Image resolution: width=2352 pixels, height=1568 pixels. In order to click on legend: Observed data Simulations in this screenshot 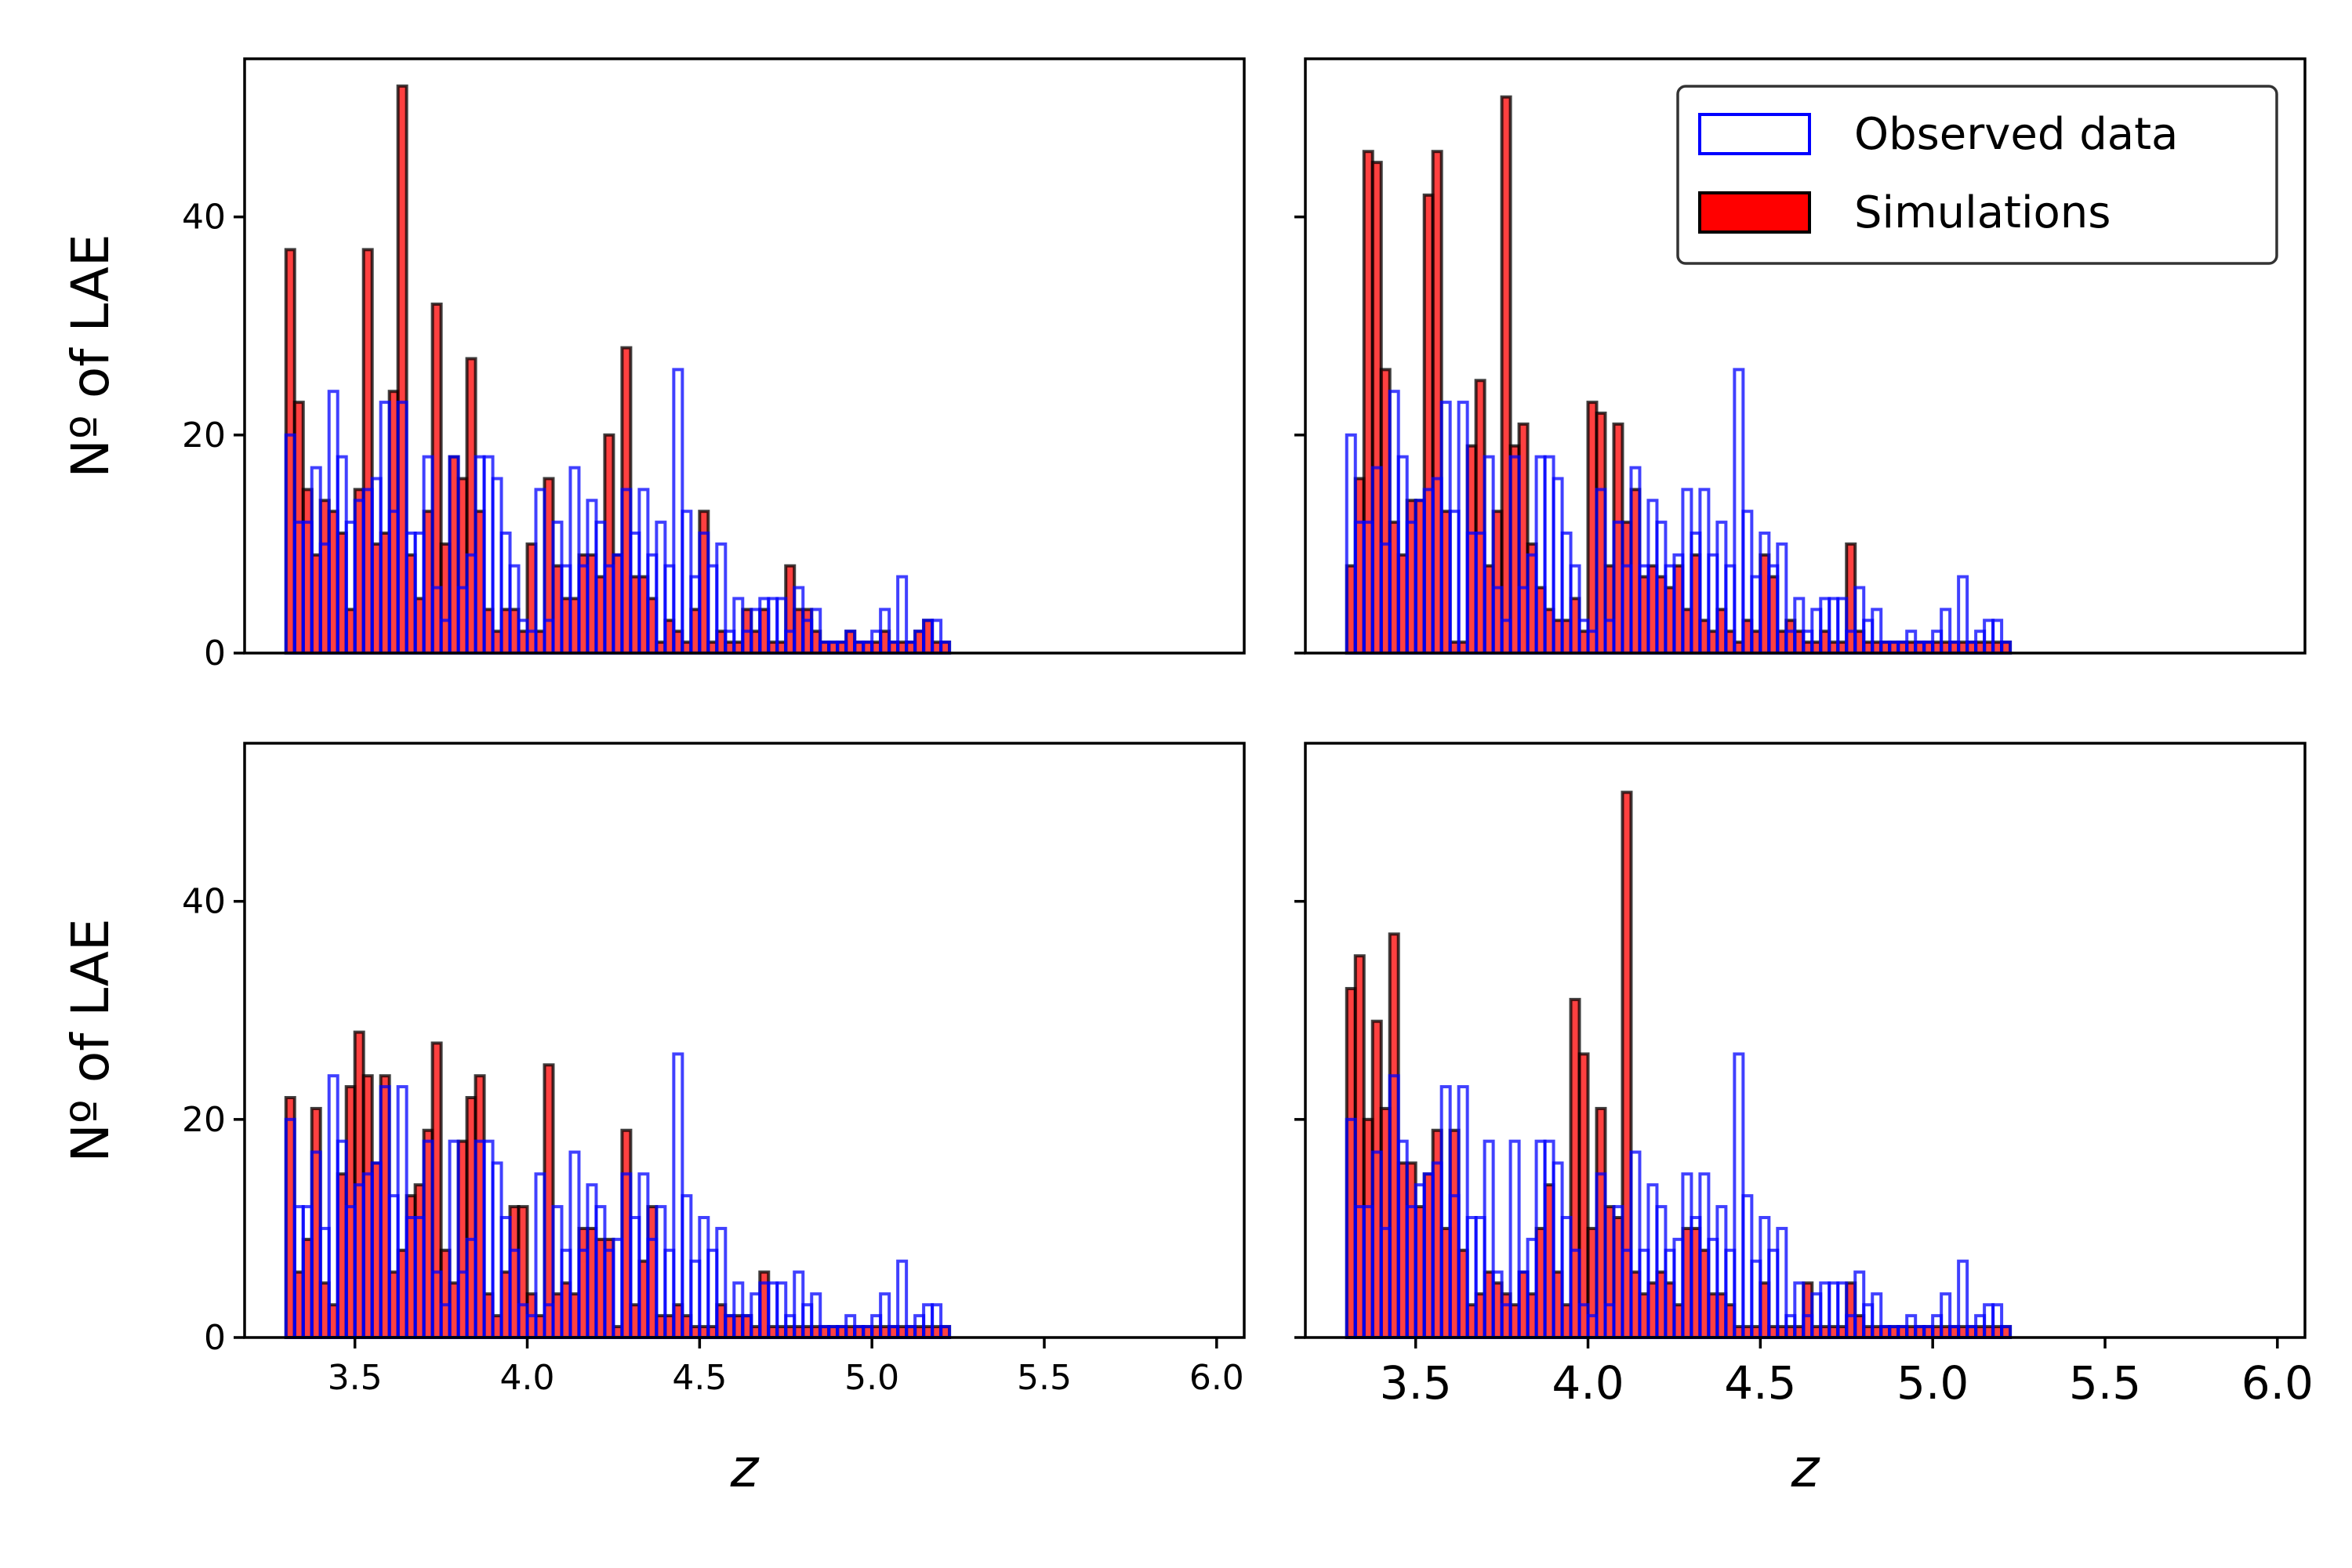, I will do `click(1977, 175)`.